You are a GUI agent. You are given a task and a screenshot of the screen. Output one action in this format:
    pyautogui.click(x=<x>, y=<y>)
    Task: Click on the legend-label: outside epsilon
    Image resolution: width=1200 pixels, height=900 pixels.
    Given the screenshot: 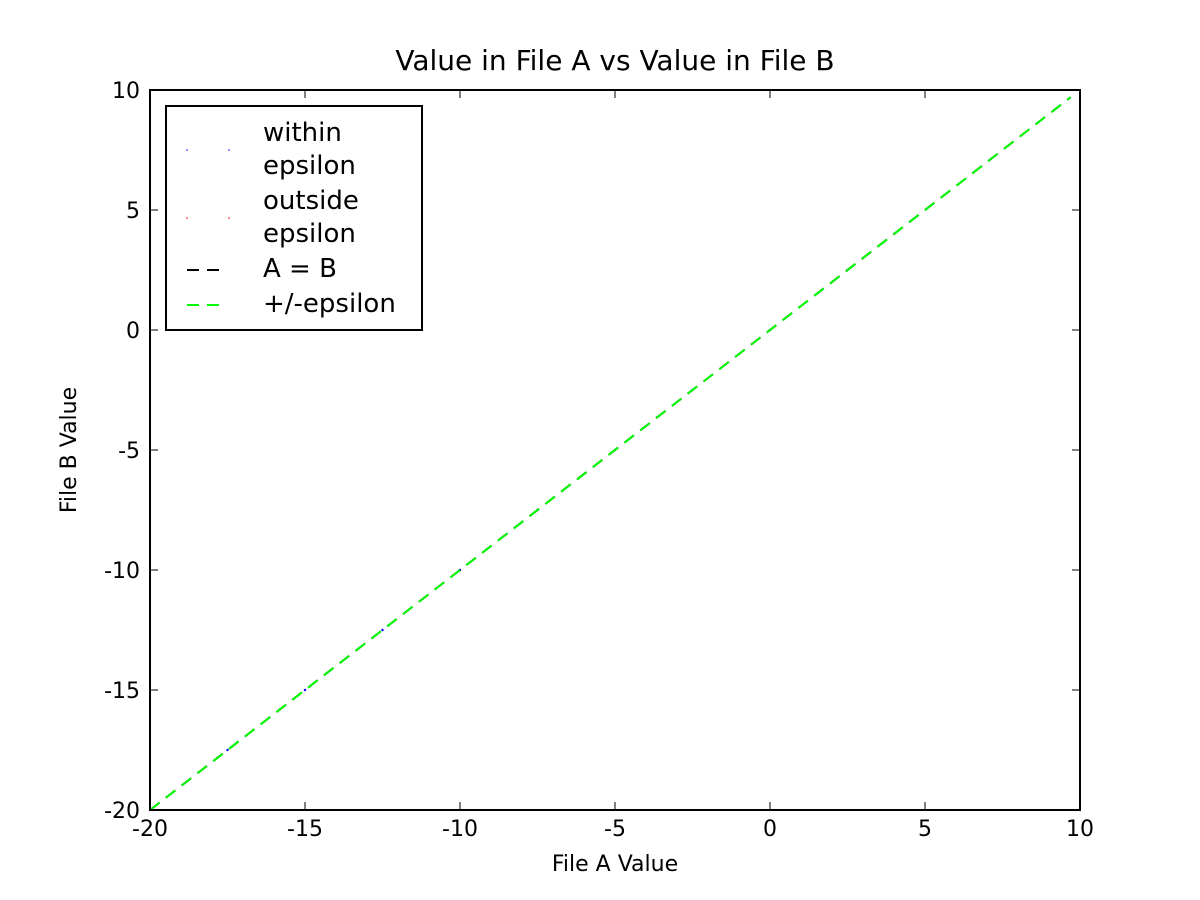 What is the action you would take?
    pyautogui.click(x=311, y=217)
    